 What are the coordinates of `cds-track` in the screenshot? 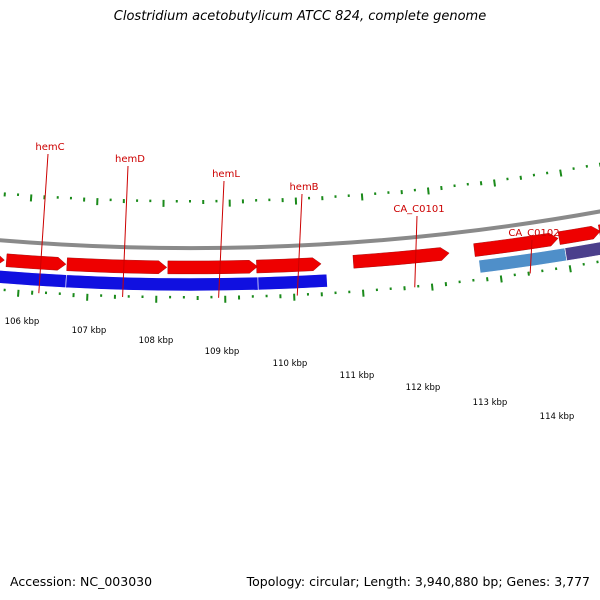 It's located at (300, 249).